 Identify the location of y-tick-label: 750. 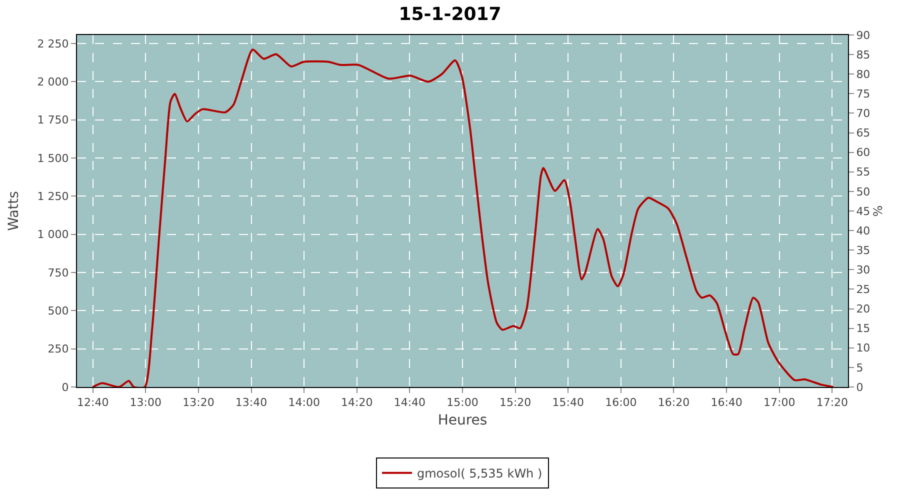
(58, 273).